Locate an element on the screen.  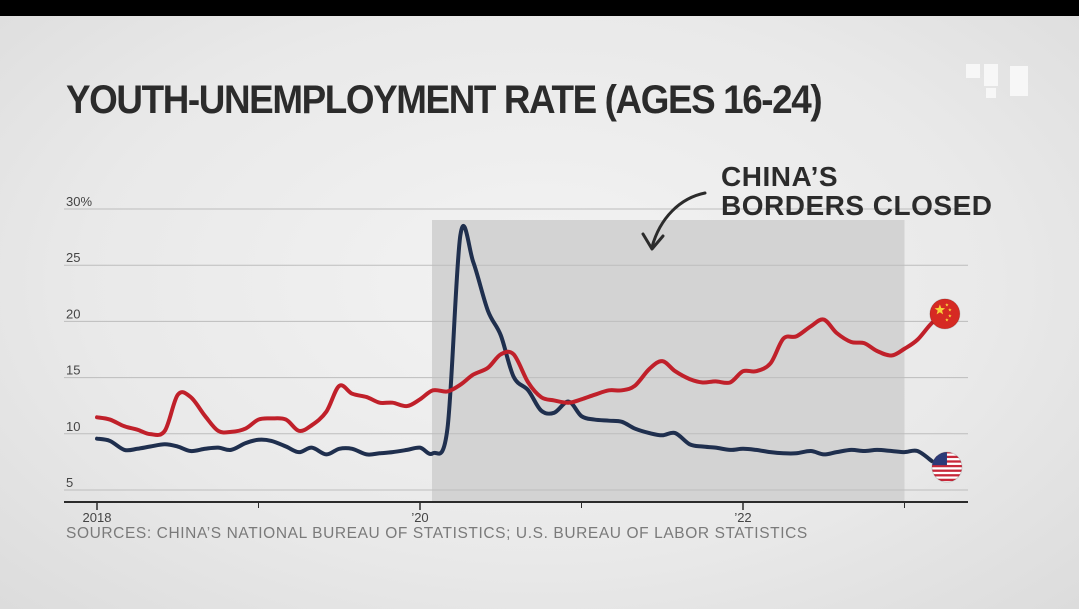
us-flag-icon is located at coordinates (947, 467).